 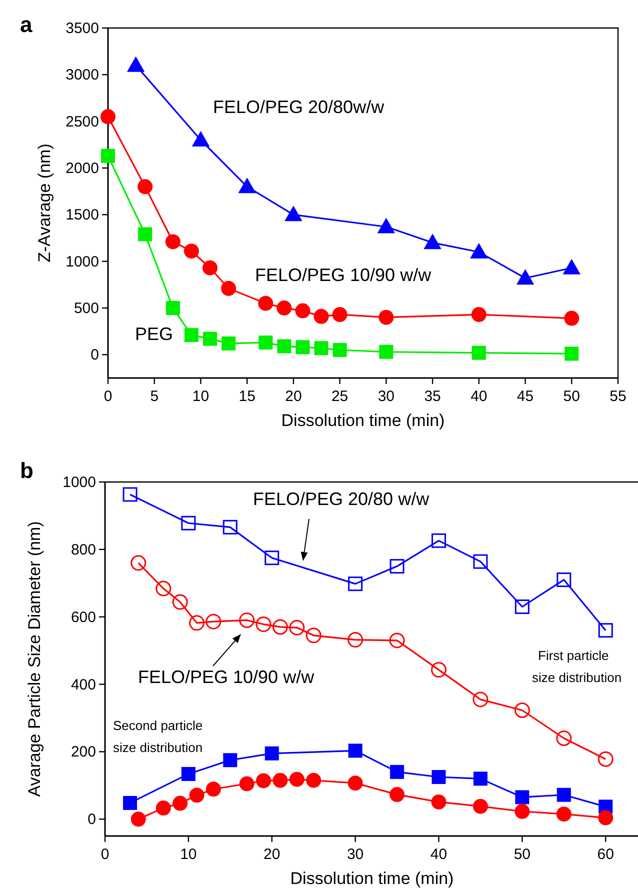 I want to click on x-tick-label: 15, so click(x=247, y=396).